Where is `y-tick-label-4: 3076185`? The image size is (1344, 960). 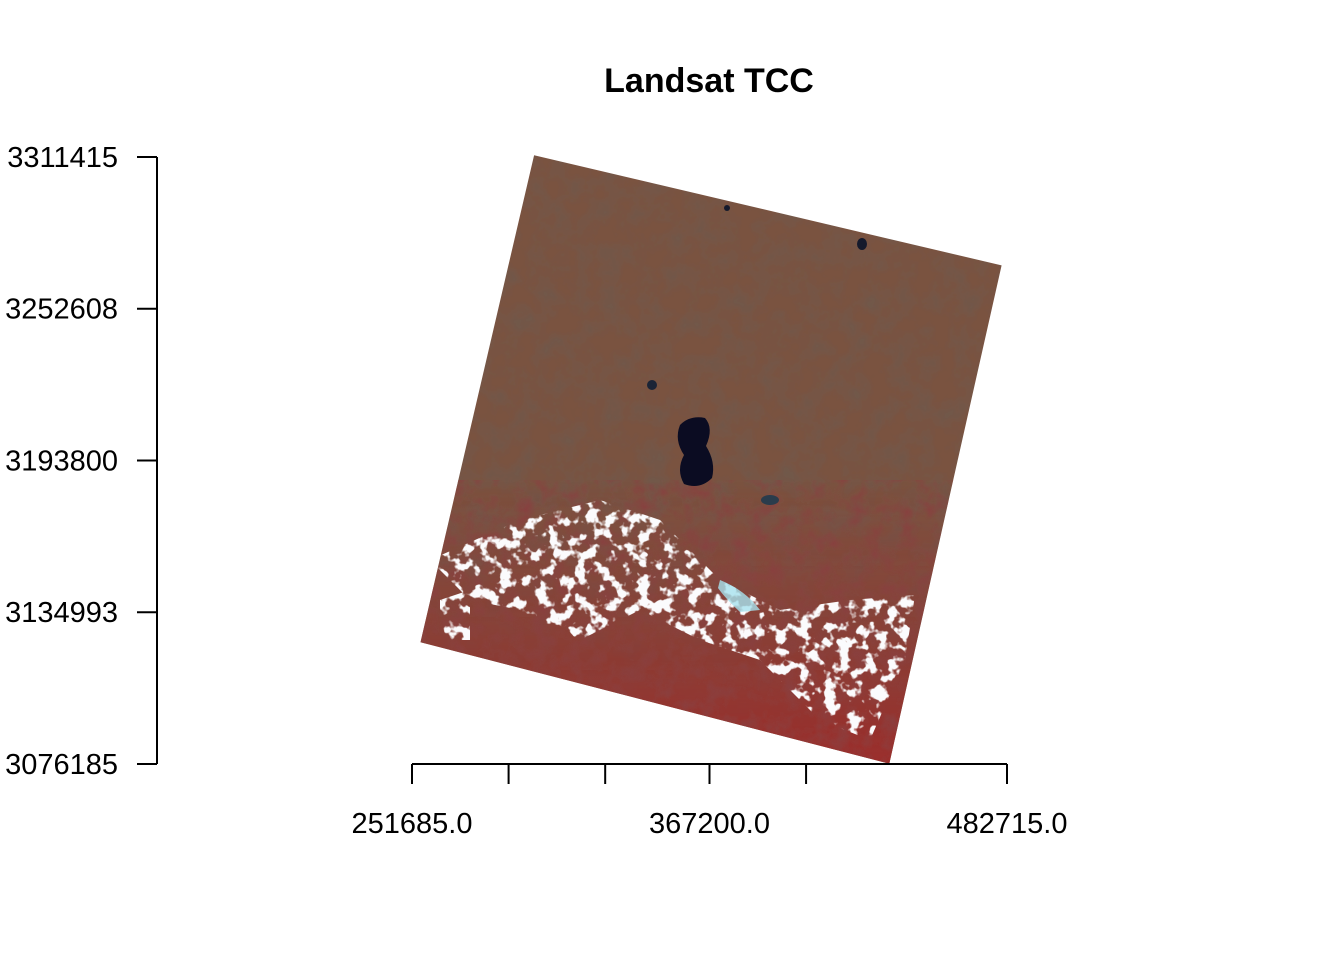 y-tick-label-4: 3076185 is located at coordinates (61, 765).